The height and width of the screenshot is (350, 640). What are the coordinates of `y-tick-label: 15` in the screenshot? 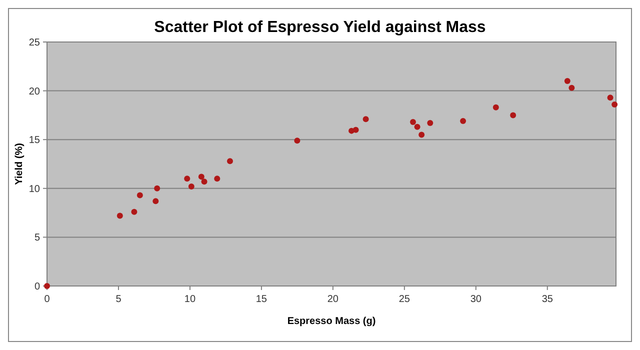 It's located at (34, 140).